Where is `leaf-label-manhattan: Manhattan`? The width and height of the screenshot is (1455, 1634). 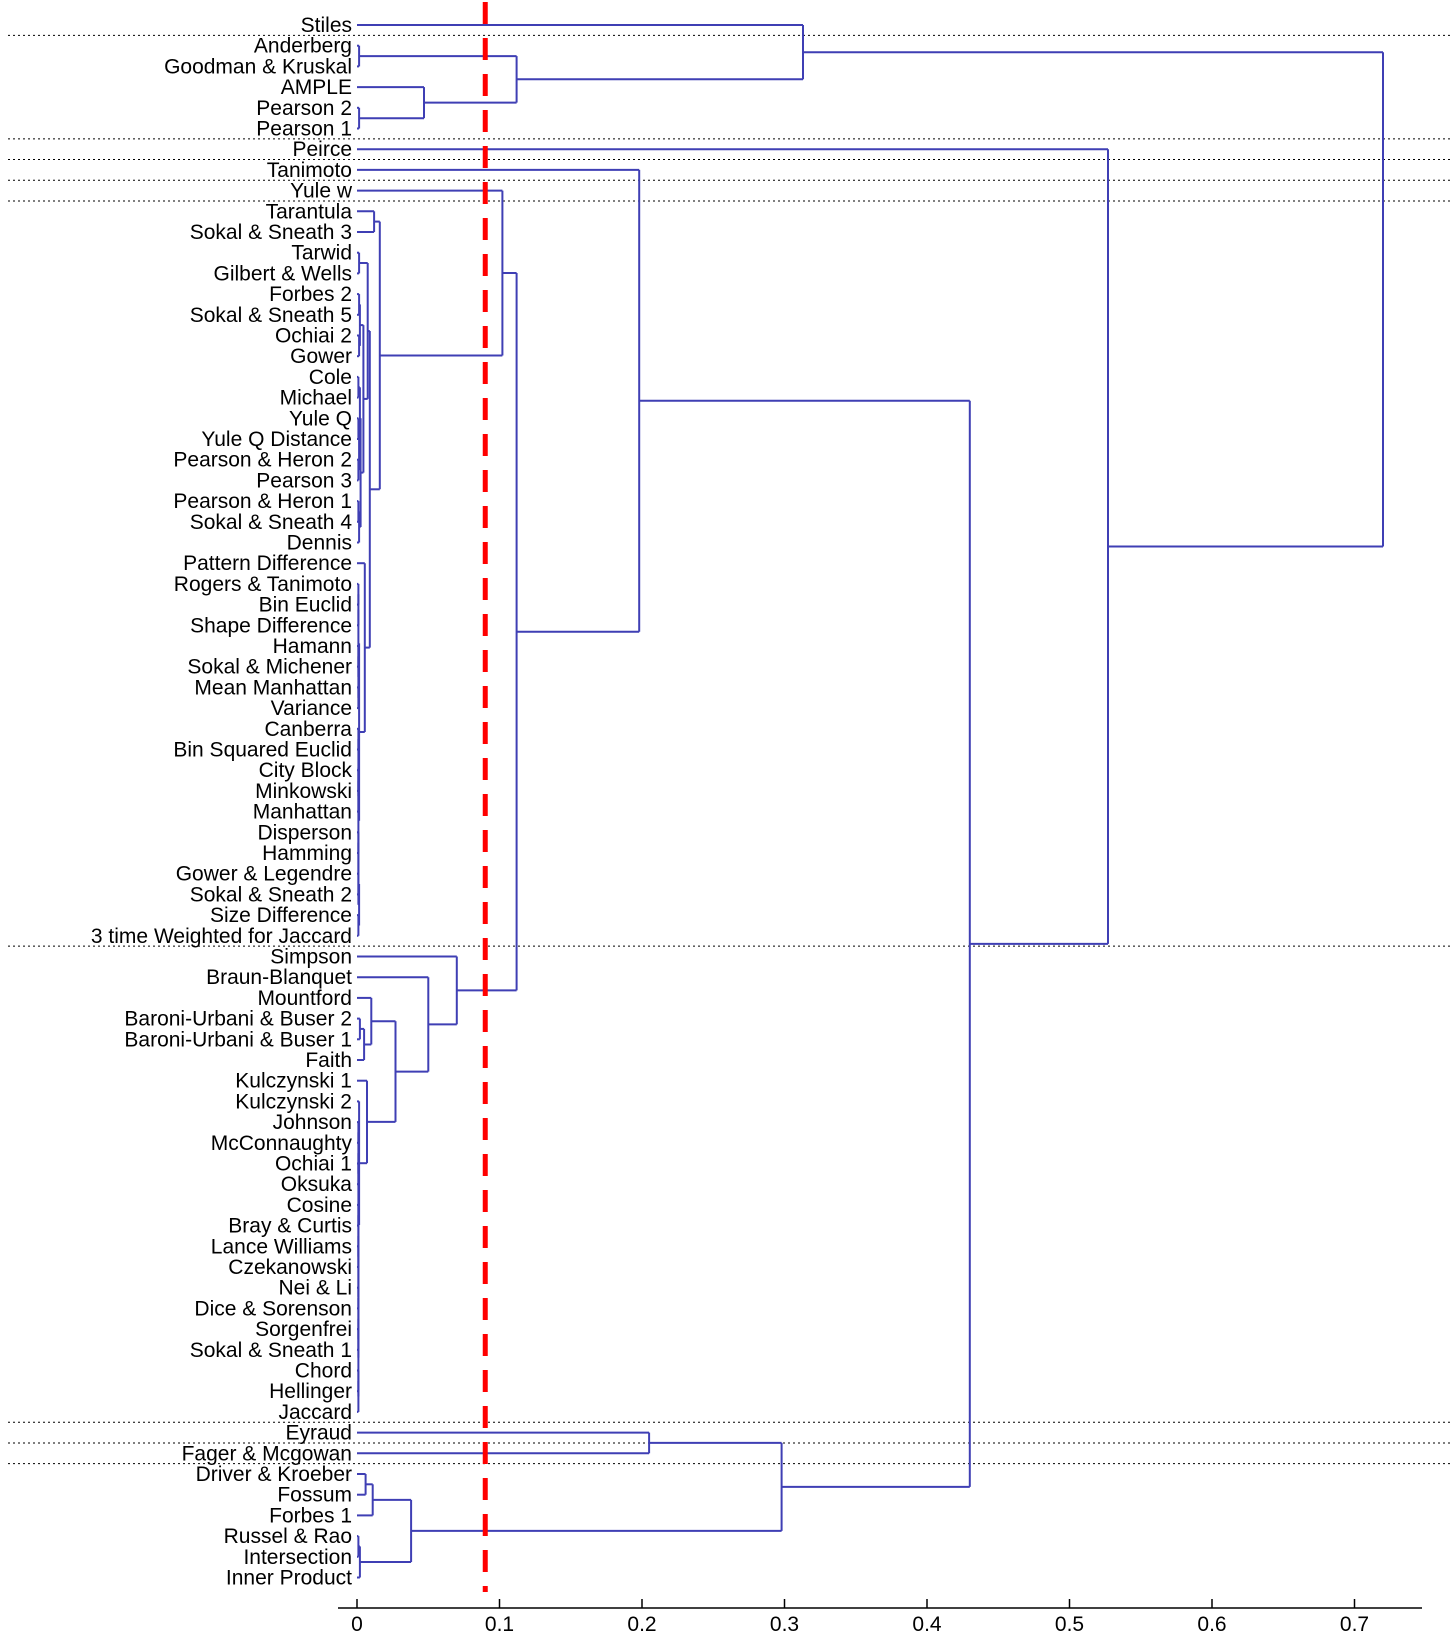
leaf-label-manhattan: Manhattan is located at coordinates (302, 812).